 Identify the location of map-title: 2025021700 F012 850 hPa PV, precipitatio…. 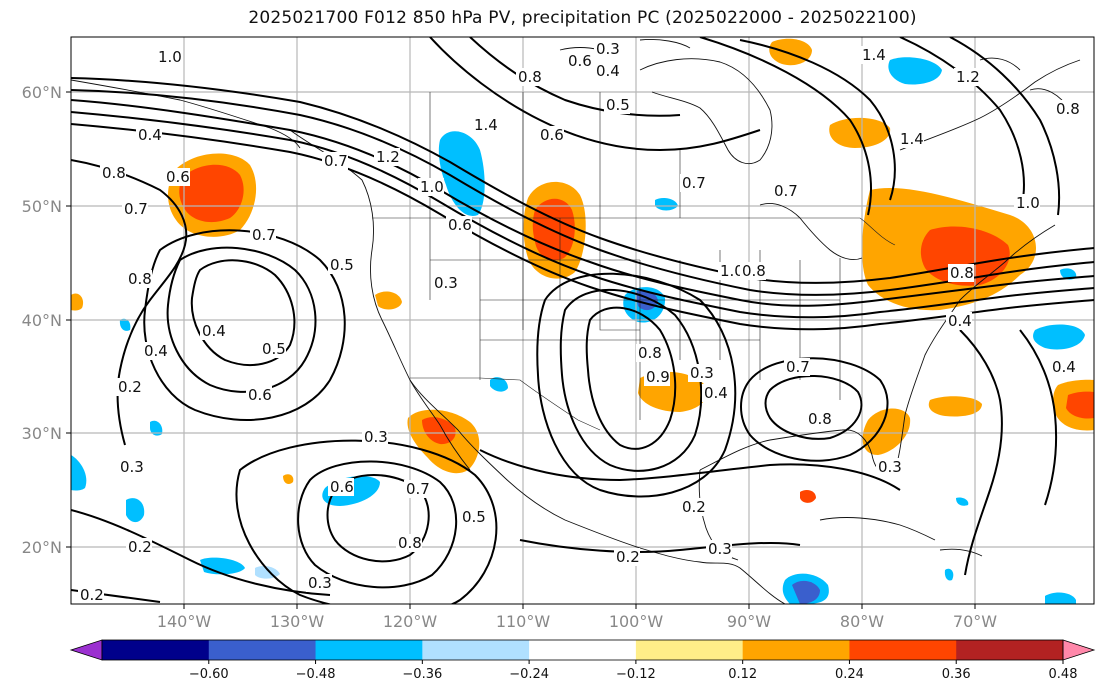
(582, 18).